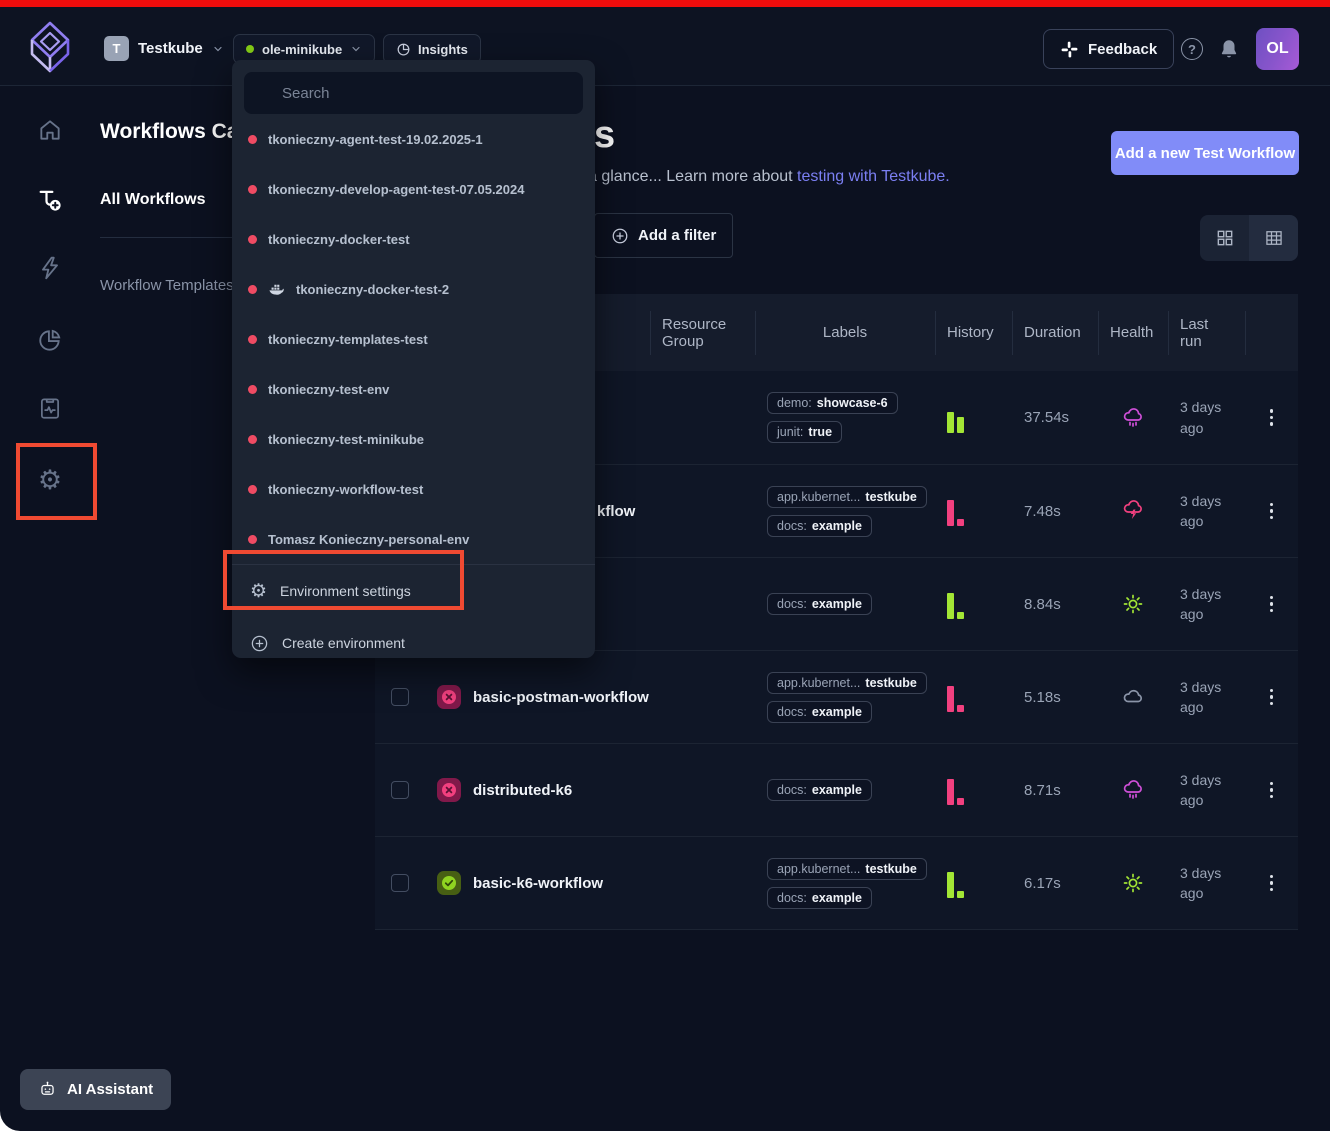  Describe the element at coordinates (339, 239) in the screenshot. I see `environment-option-label: tkonieczny-docker-test` at that location.